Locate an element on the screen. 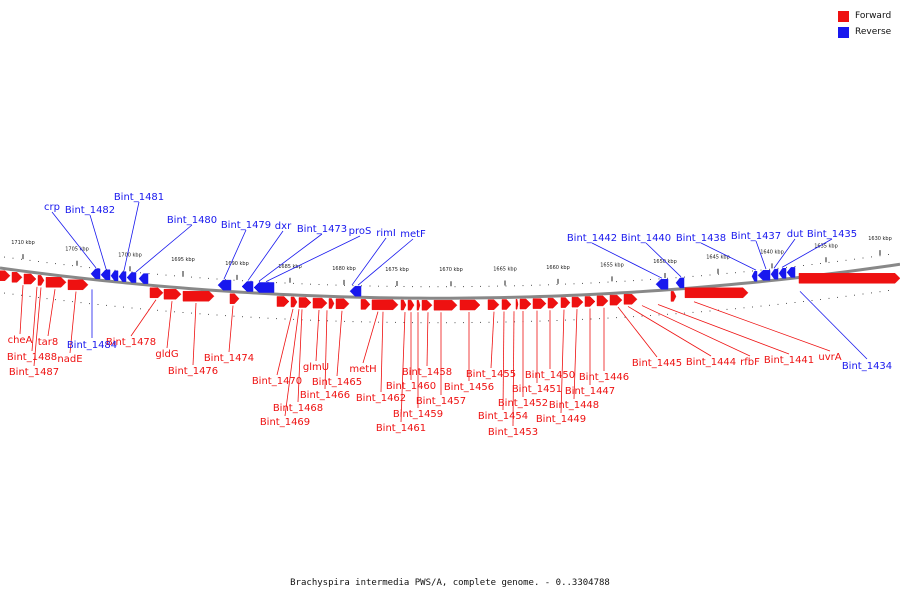 The image size is (900, 600). forward-gene-label: Bint_1446 is located at coordinates (604, 377).